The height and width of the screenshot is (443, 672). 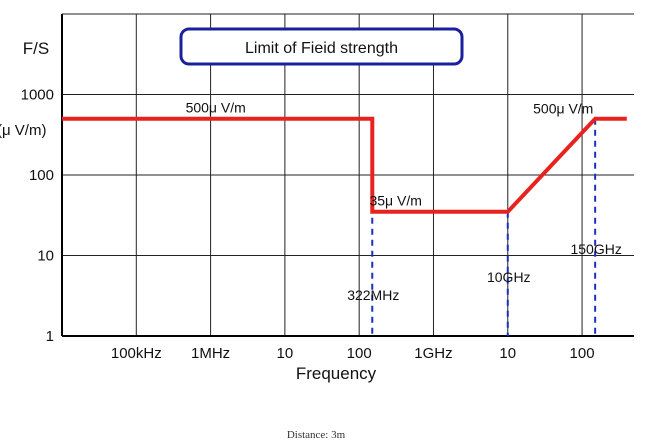 What do you see at coordinates (23, 130) in the screenshot?
I see `y-unit-label: (μ V/m)` at bounding box center [23, 130].